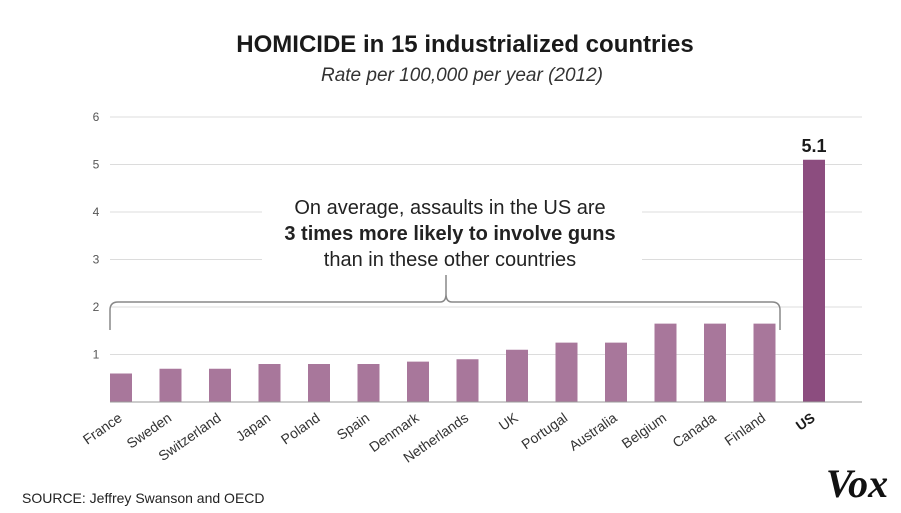  What do you see at coordinates (593, 431) in the screenshot?
I see `x-tick-label: Australia` at bounding box center [593, 431].